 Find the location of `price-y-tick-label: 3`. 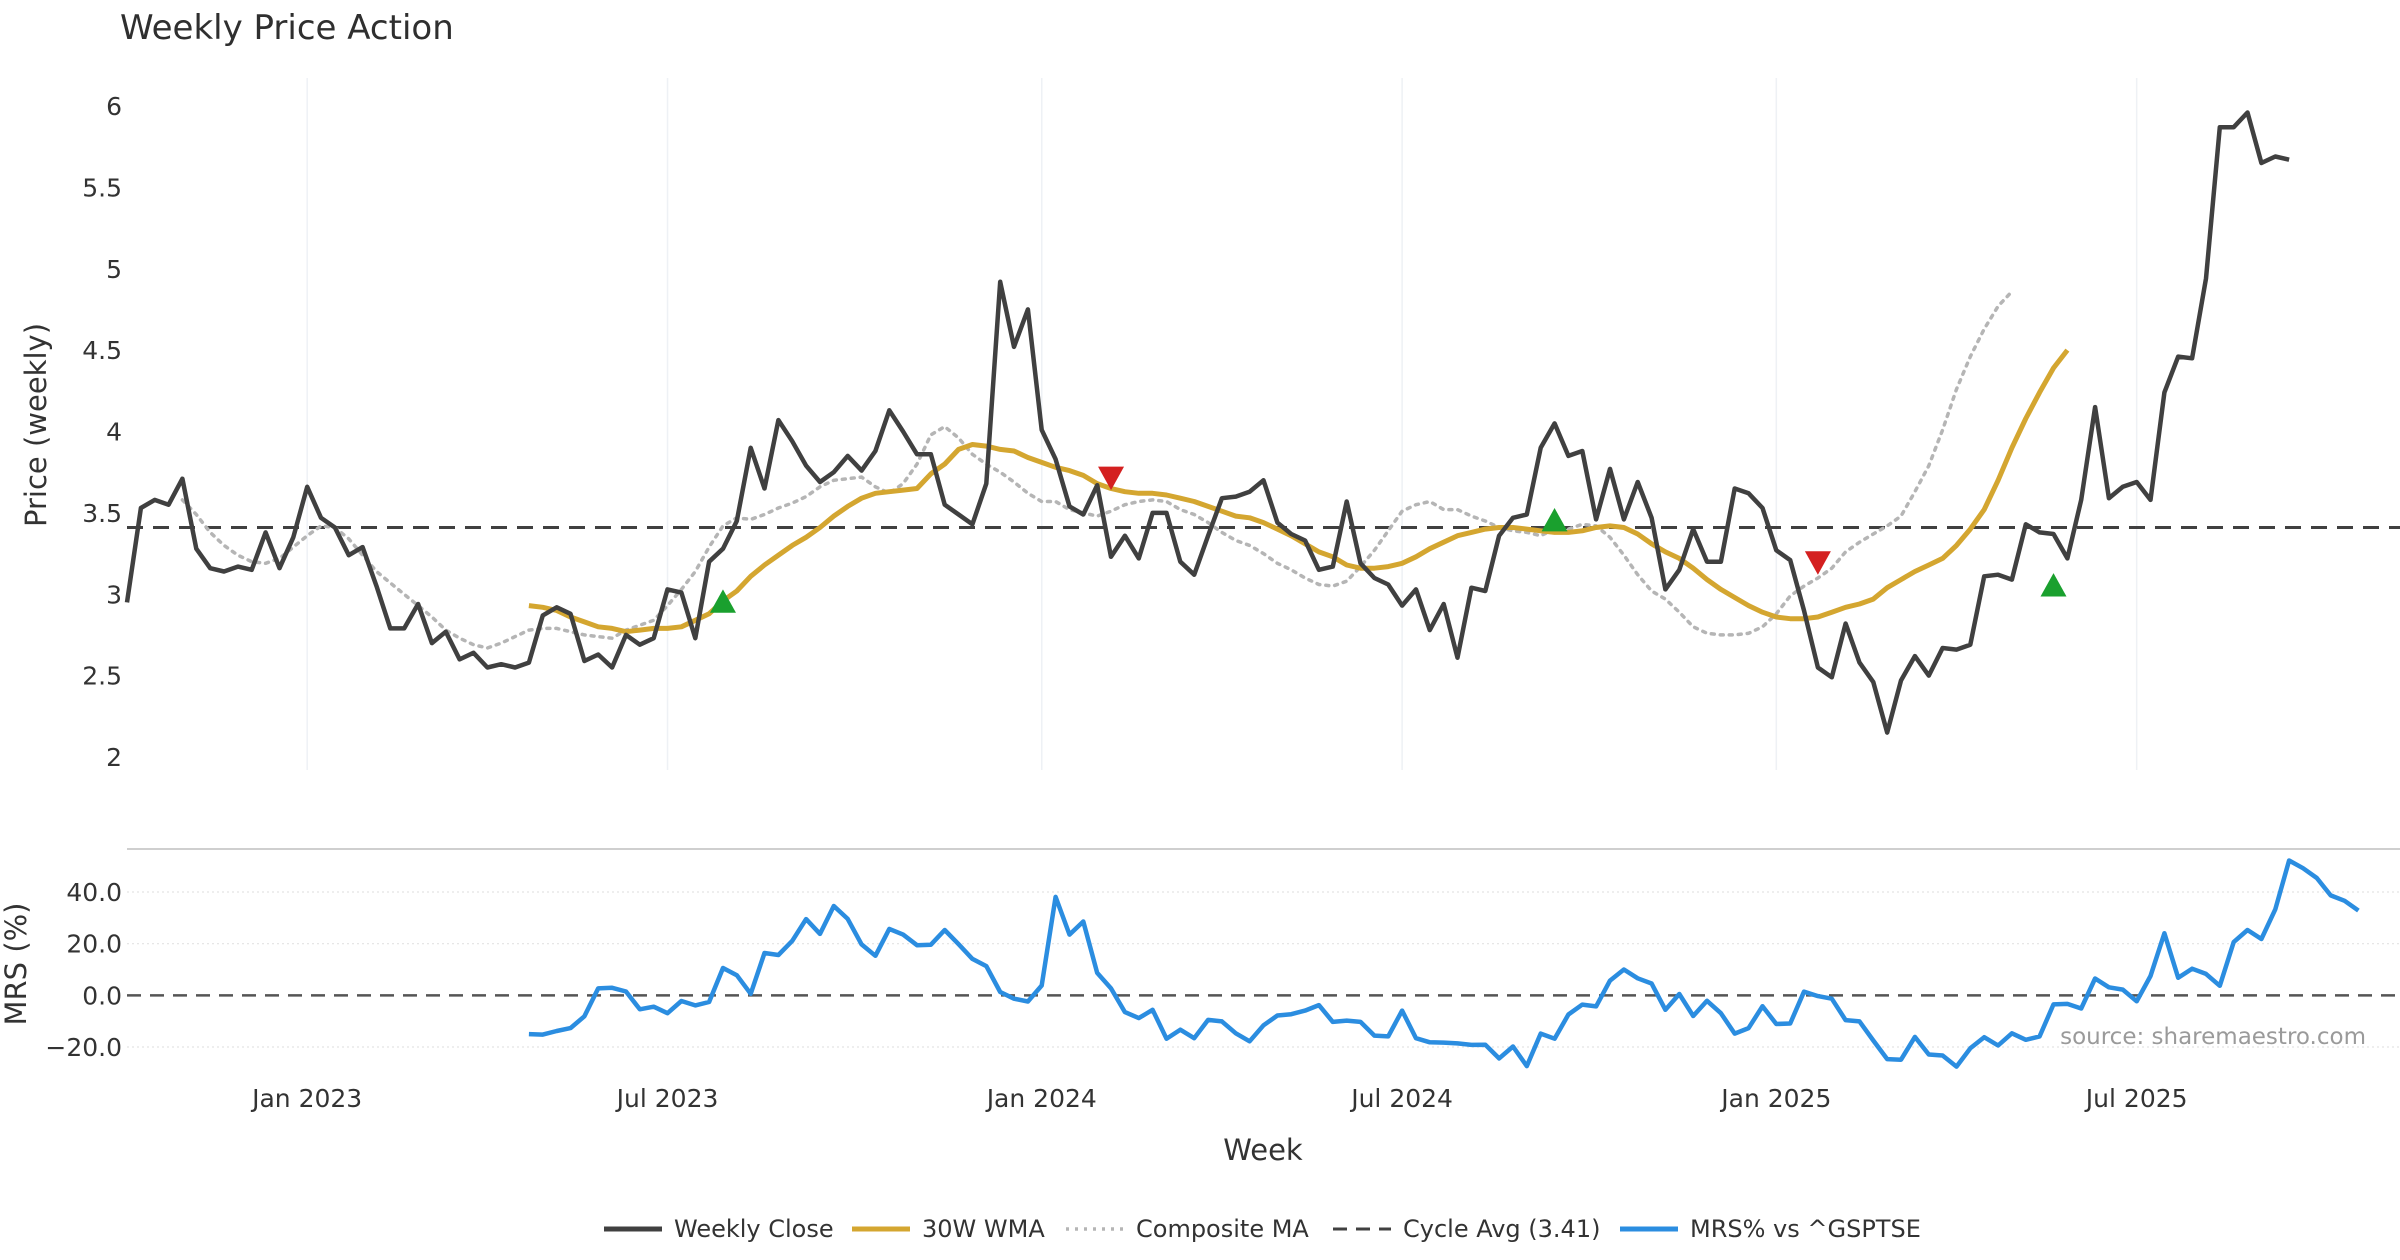

price-y-tick-label: 3 is located at coordinates (114, 594).